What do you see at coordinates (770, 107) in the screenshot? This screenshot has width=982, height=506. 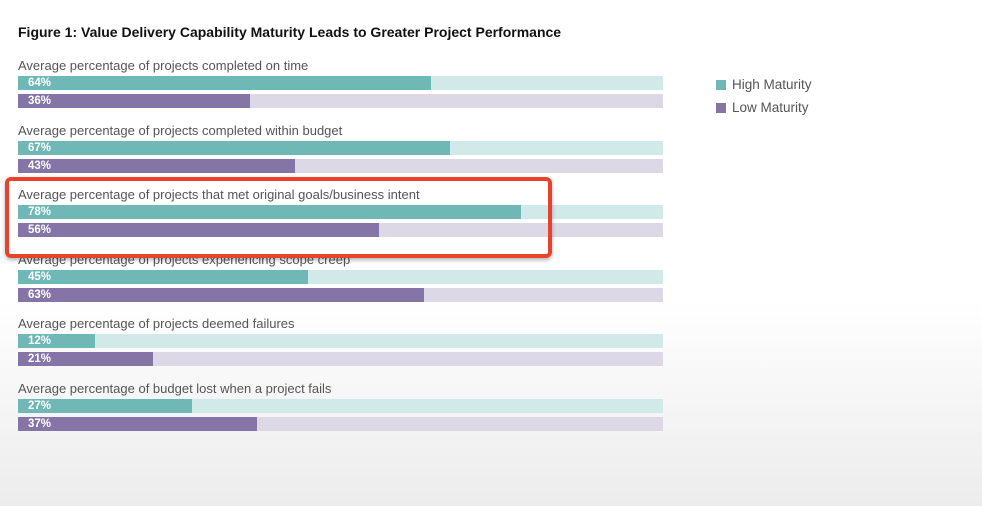 I see `legend-label: Low Maturity` at bounding box center [770, 107].